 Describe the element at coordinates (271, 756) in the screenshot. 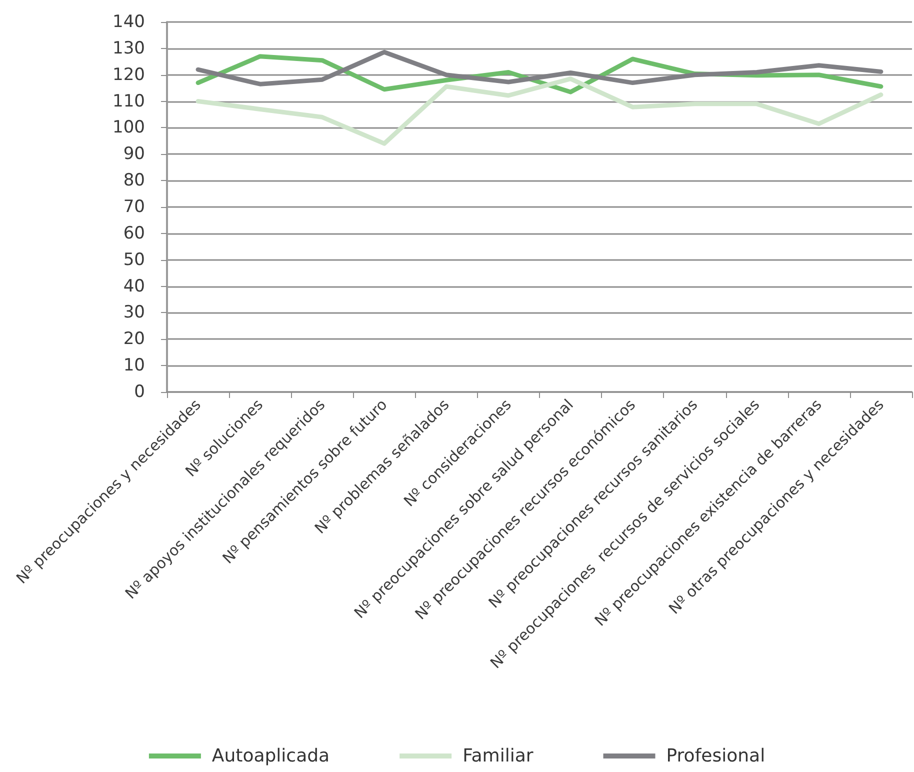

I see `legend-label: Autoaplicada` at that location.